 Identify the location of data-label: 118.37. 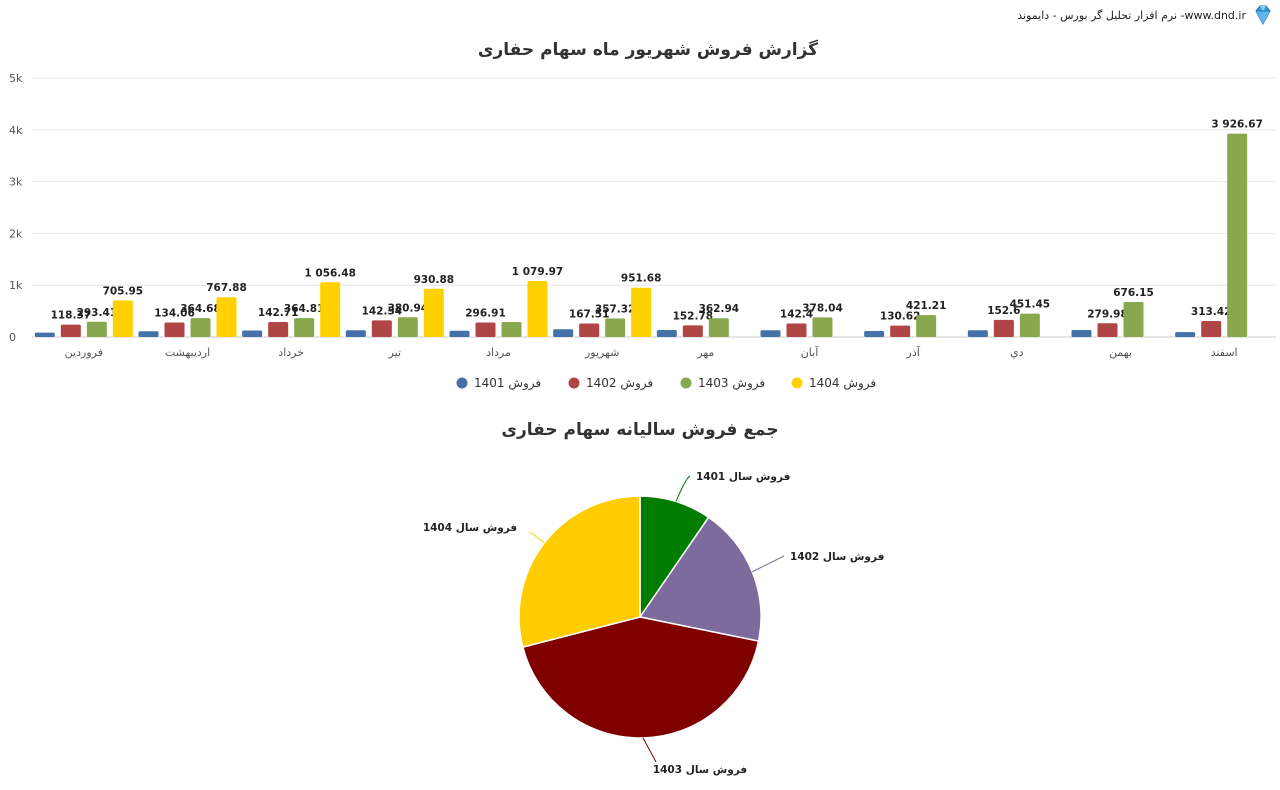
(71, 316).